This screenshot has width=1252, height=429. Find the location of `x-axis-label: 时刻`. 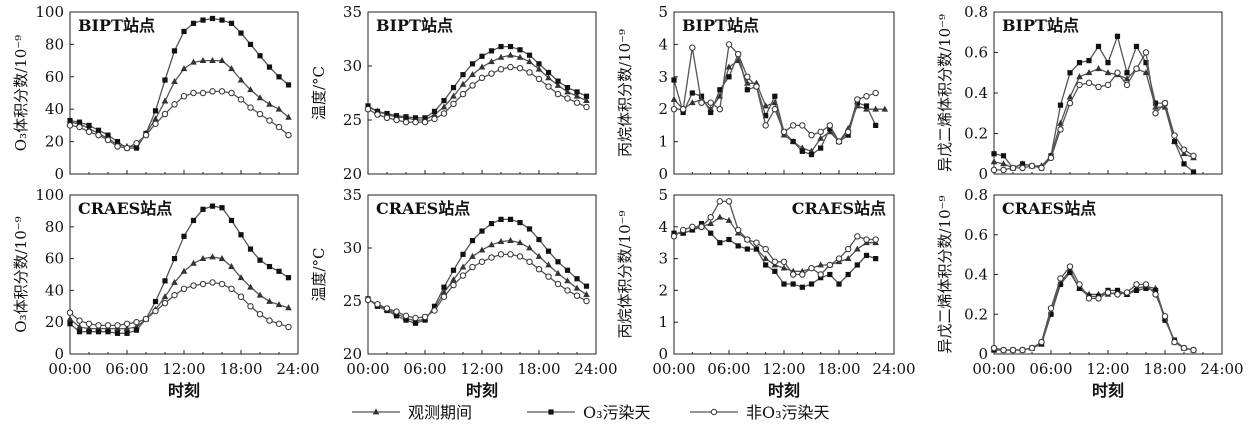

x-axis-label: 时刻 is located at coordinates (784, 390).